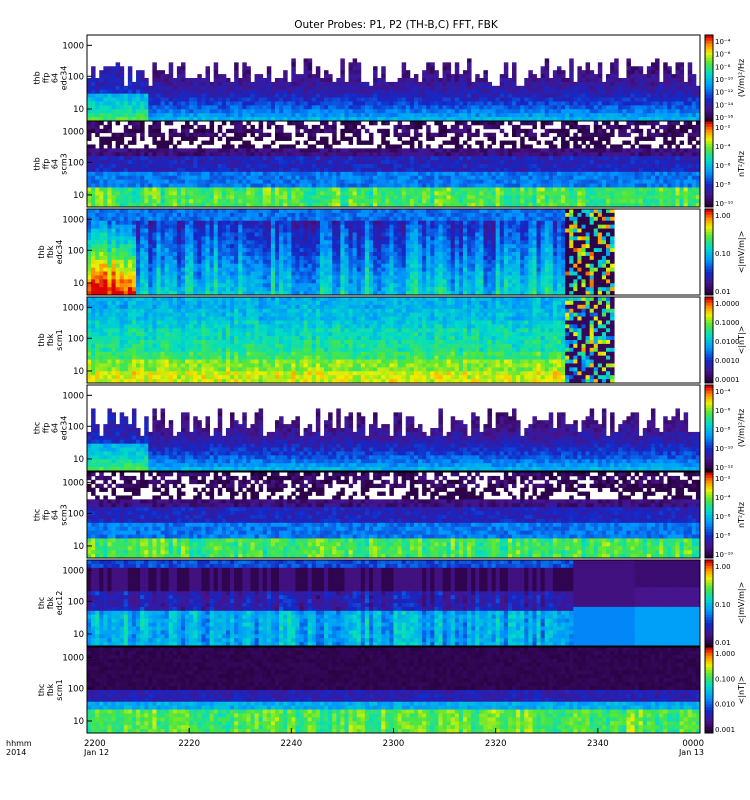  What do you see at coordinates (723, 42) in the screenshot?
I see `colorbar-tick-label: 10⁻⁴` at bounding box center [723, 42].